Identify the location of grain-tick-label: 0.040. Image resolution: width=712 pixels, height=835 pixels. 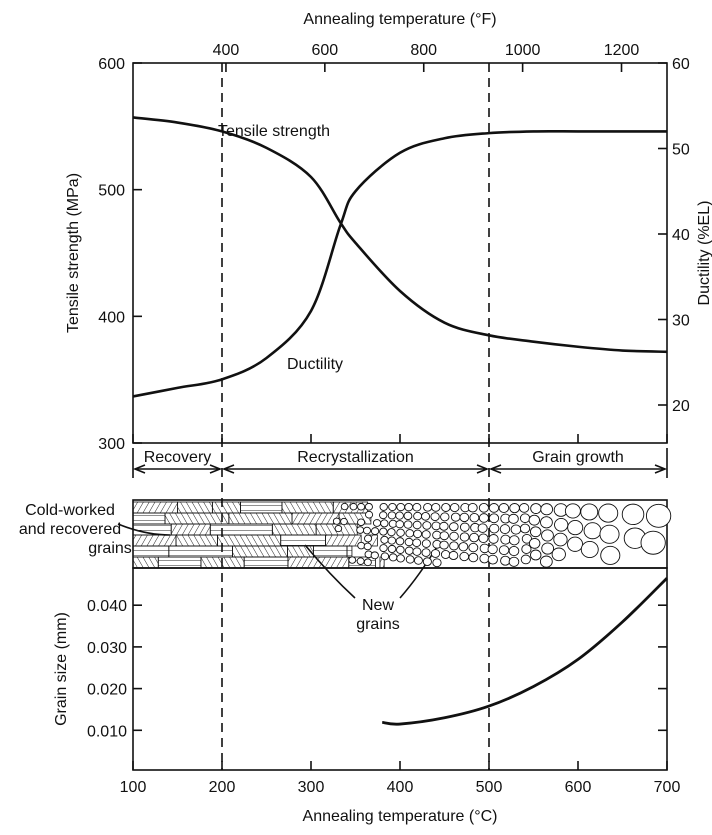
(107, 606).